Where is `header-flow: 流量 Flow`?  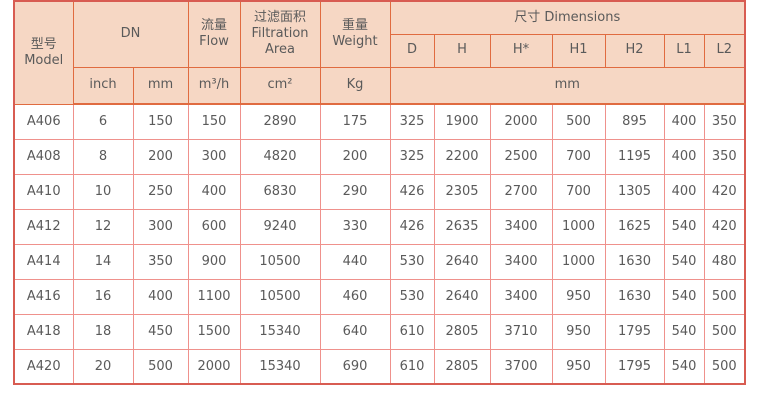 header-flow: 流量 Flow is located at coordinates (214, 34).